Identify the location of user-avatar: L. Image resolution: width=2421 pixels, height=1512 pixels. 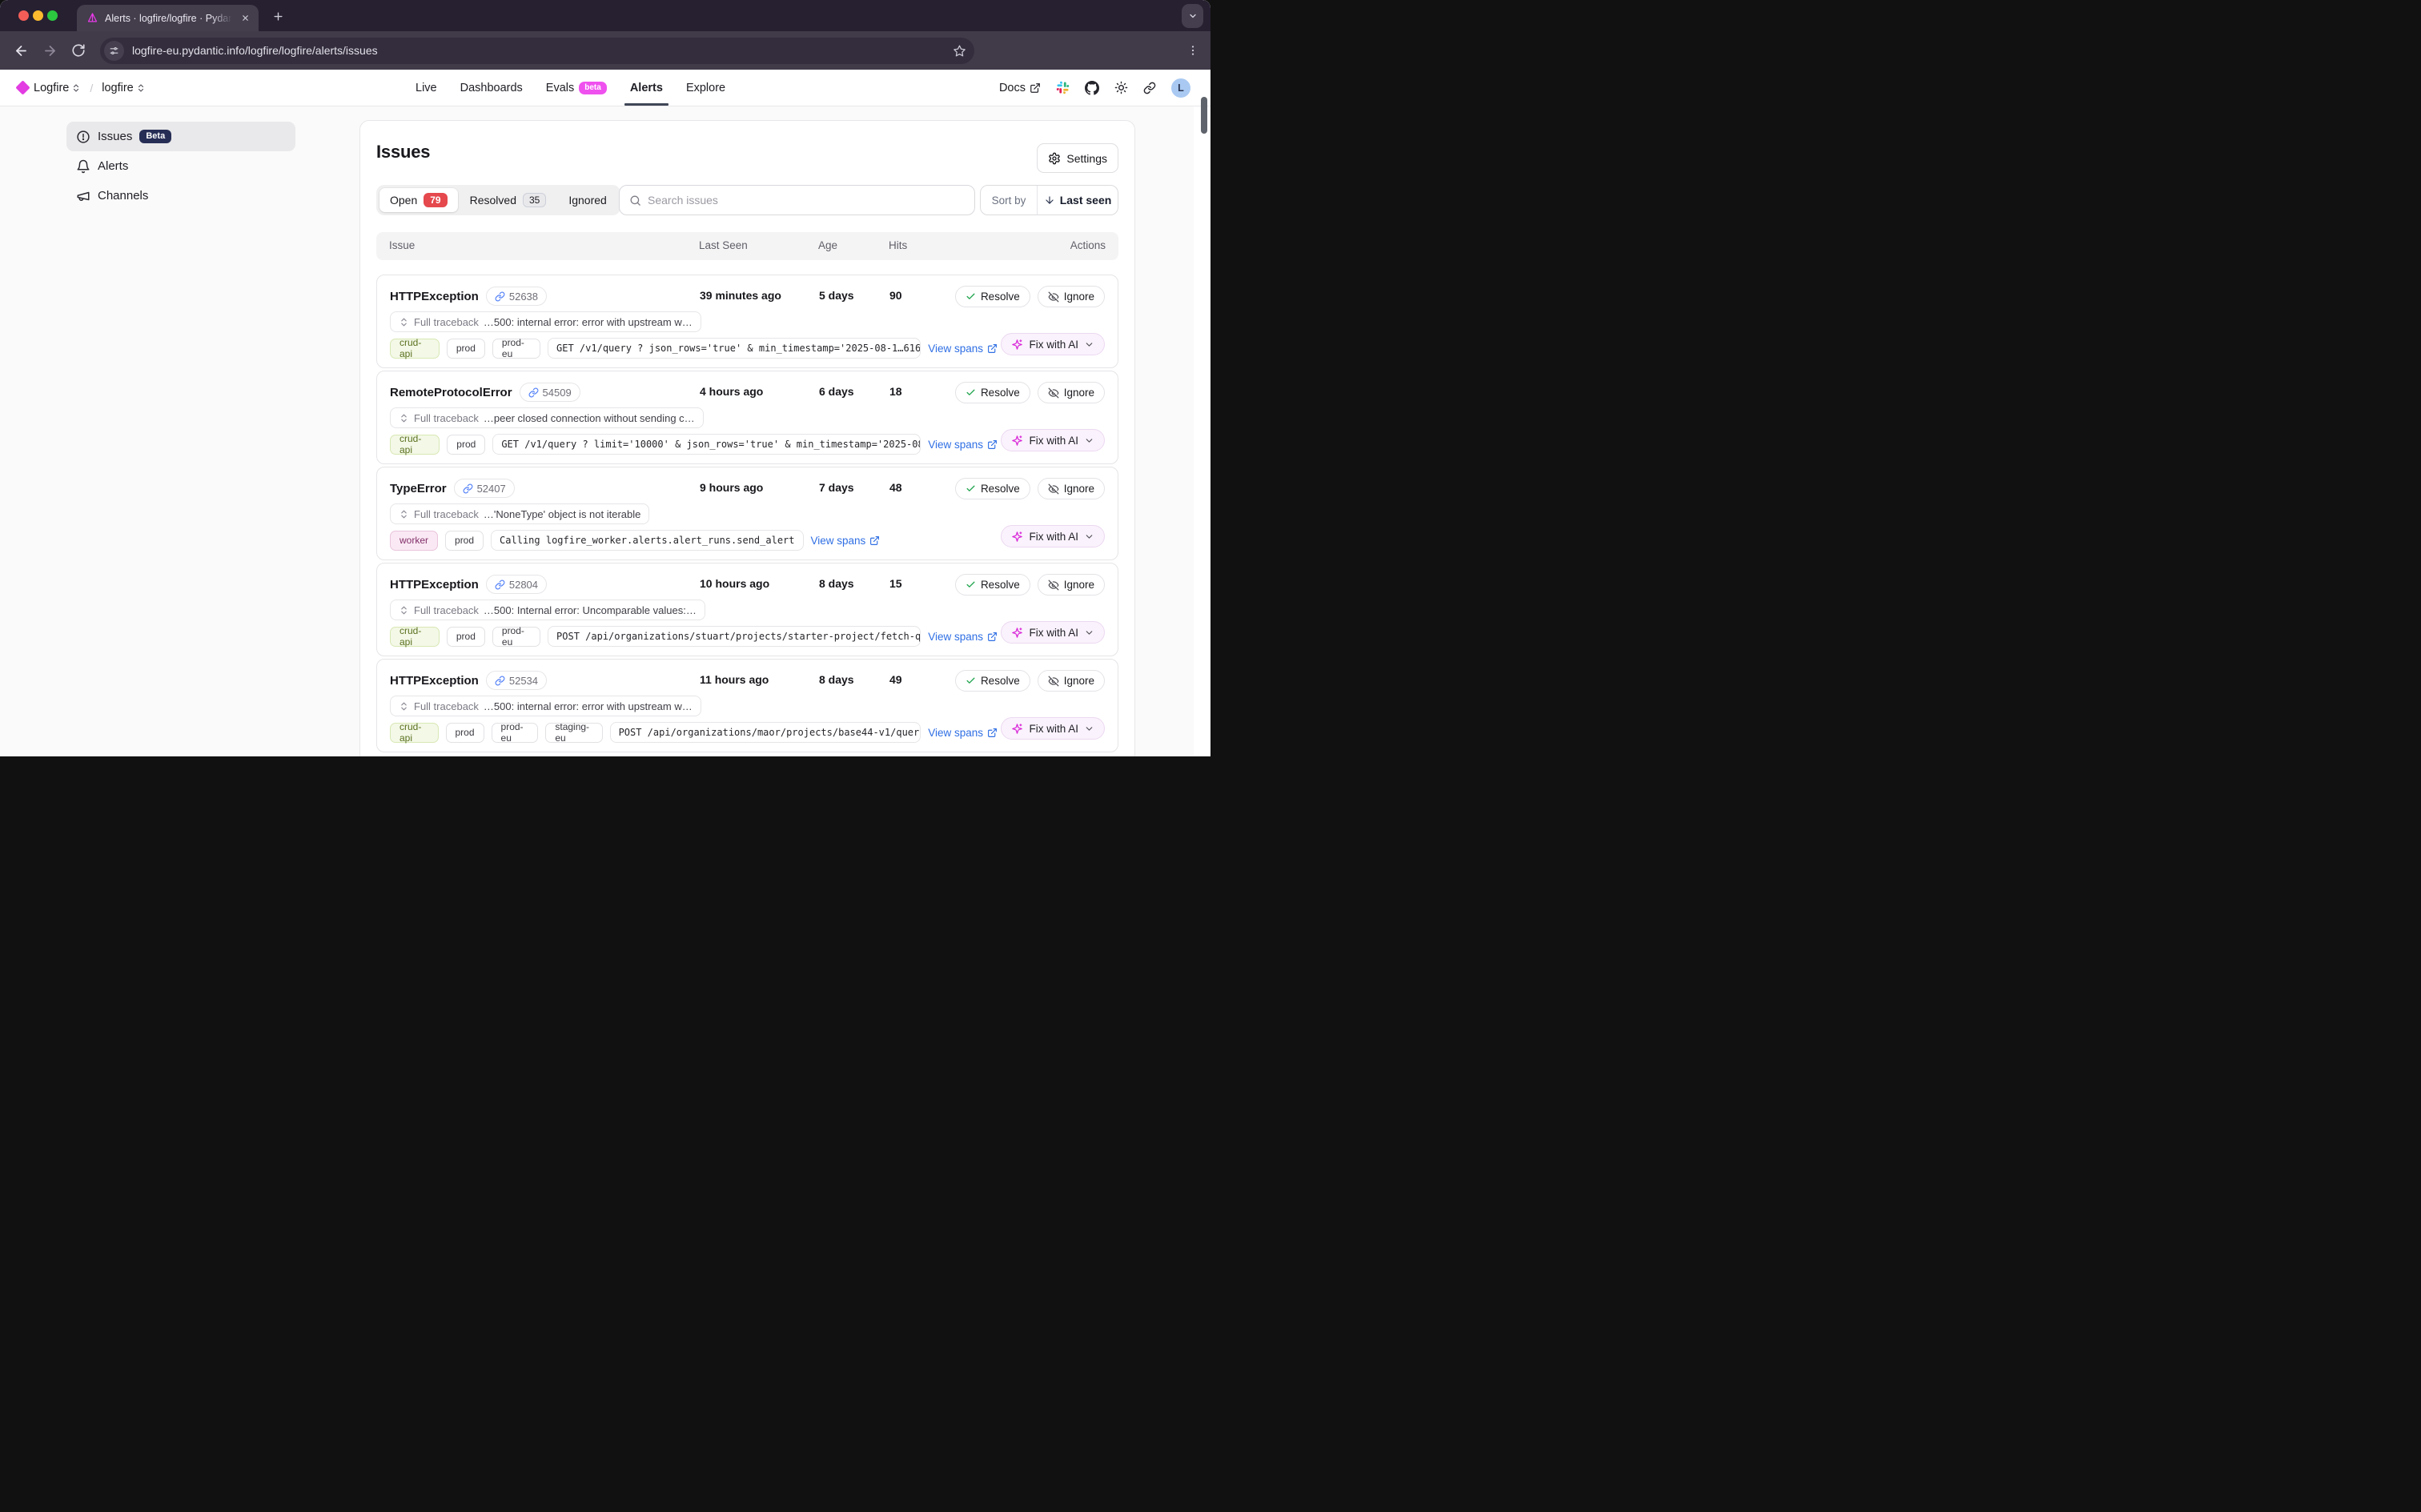
(1180, 88).